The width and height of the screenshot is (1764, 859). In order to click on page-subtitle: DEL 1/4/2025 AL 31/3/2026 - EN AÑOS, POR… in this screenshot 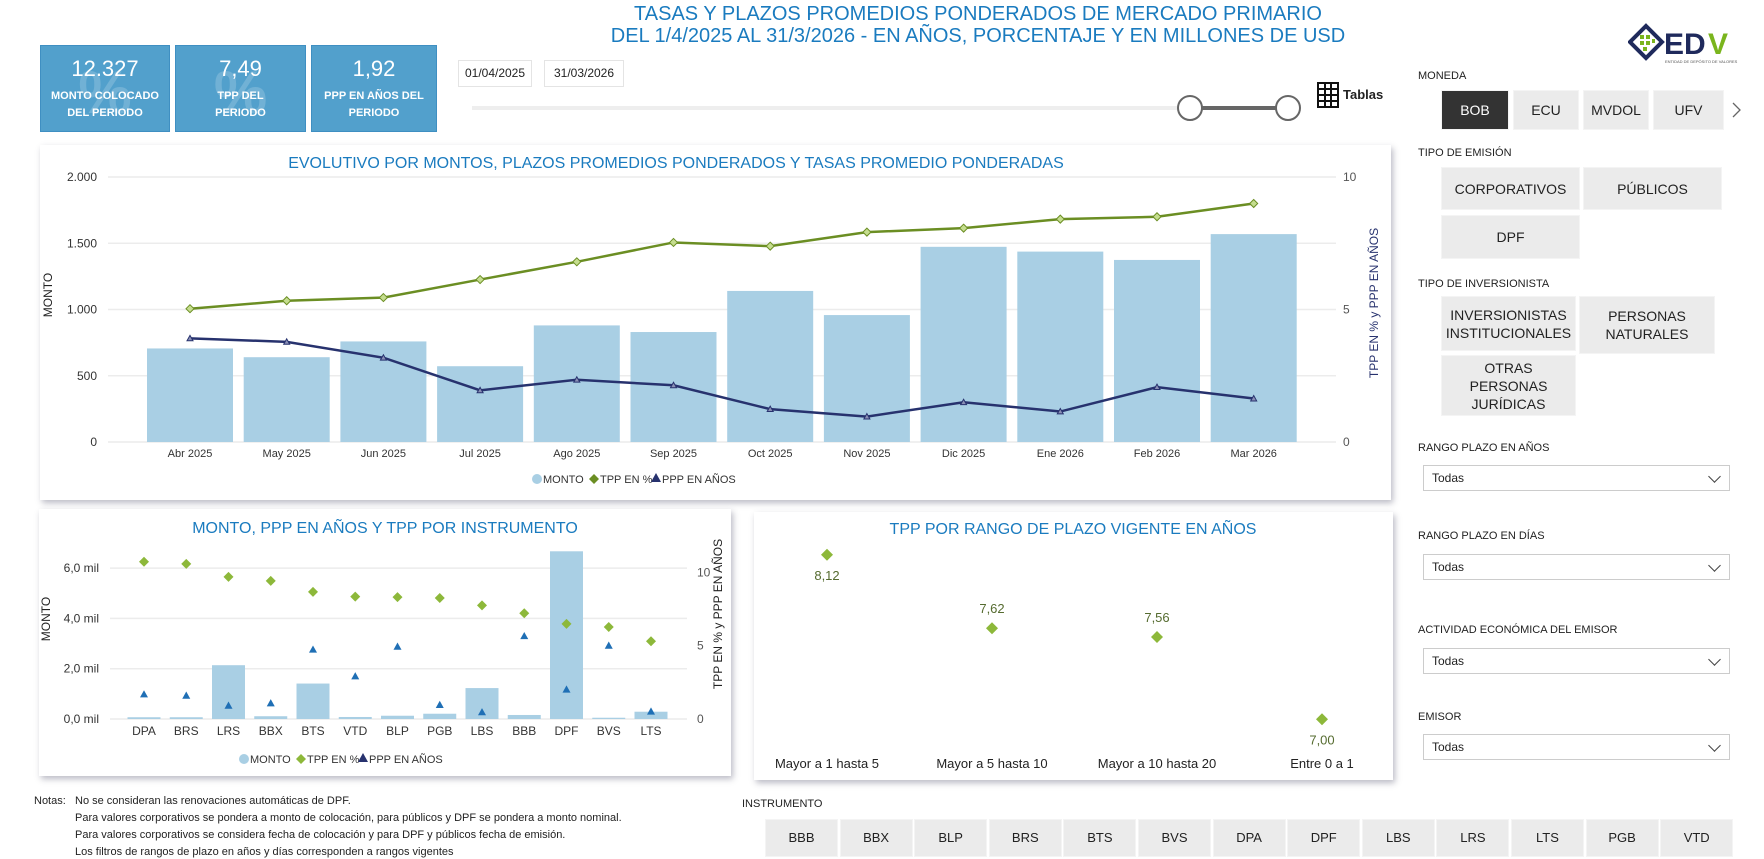, I will do `click(978, 36)`.